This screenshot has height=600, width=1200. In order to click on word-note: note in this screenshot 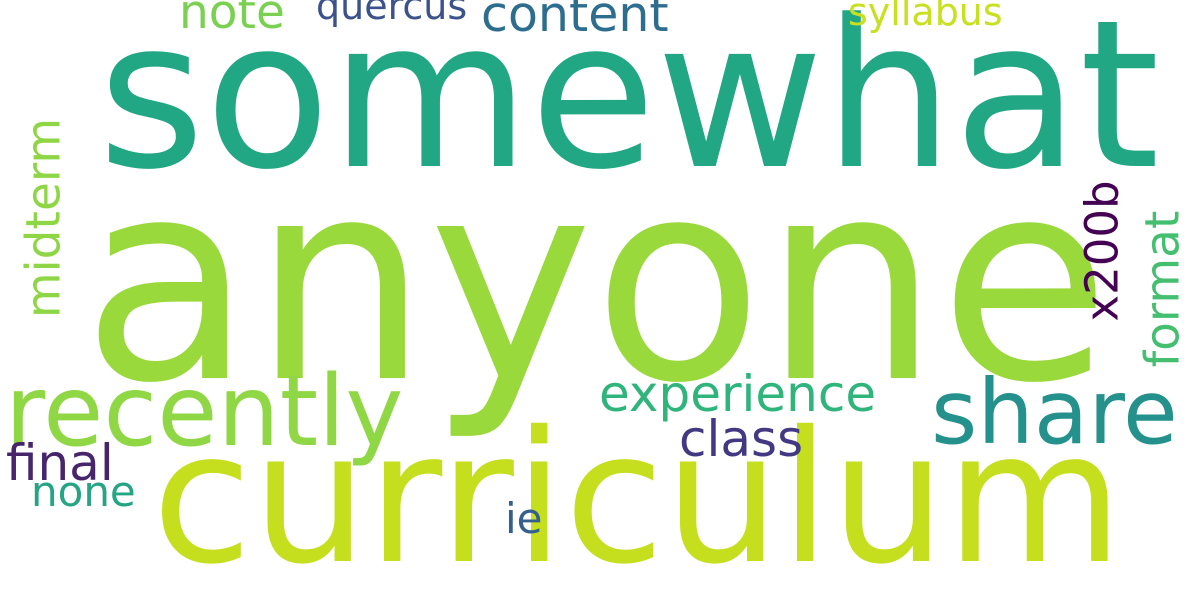, I will do `click(232, 20)`.